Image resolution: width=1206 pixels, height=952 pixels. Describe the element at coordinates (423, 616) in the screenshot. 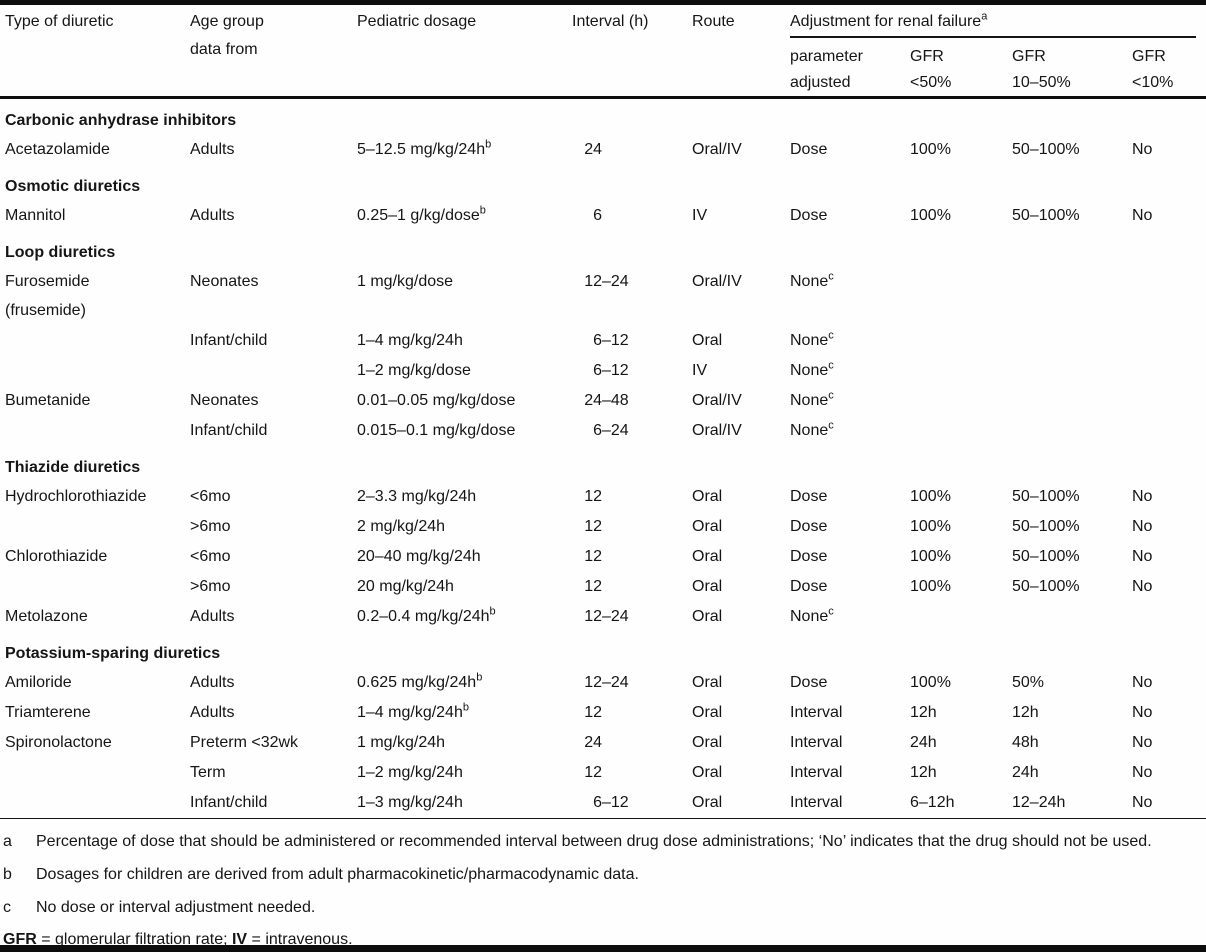

I see `cell-value: 0.2–0.4 mg/kg/24h` at that location.